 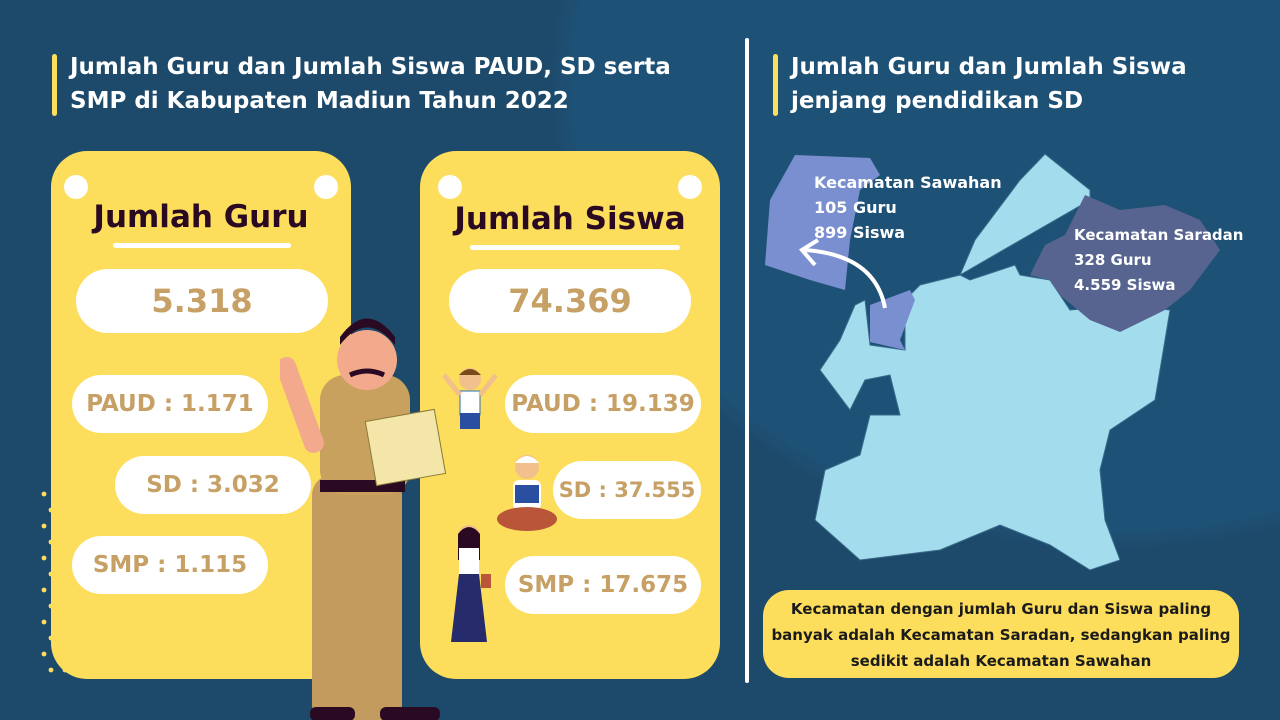 What do you see at coordinates (1113, 260) in the screenshot?
I see `saradan-guru: 328 Guru` at bounding box center [1113, 260].